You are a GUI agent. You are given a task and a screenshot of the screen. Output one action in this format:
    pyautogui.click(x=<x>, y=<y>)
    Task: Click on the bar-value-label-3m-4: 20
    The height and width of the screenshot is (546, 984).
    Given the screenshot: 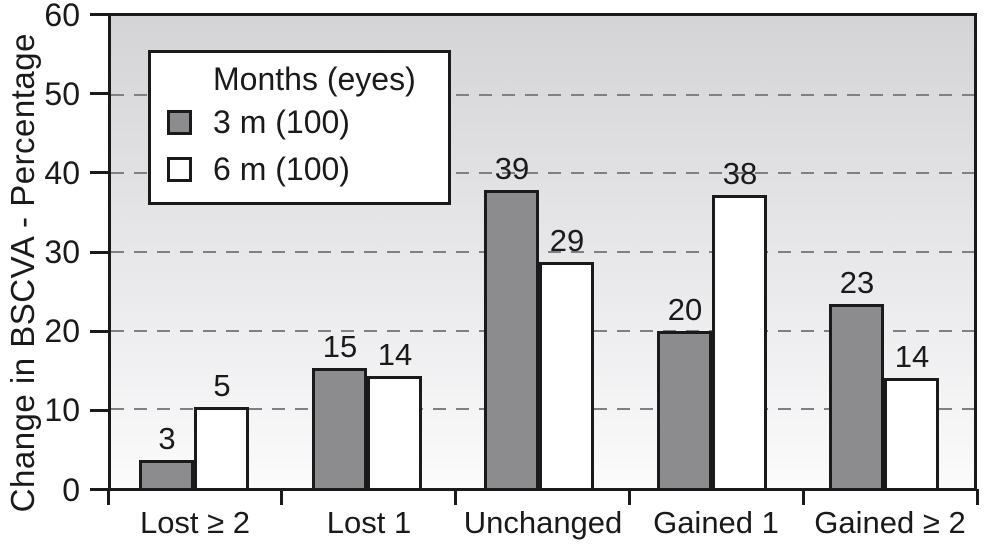 What is the action you would take?
    pyautogui.click(x=685, y=309)
    